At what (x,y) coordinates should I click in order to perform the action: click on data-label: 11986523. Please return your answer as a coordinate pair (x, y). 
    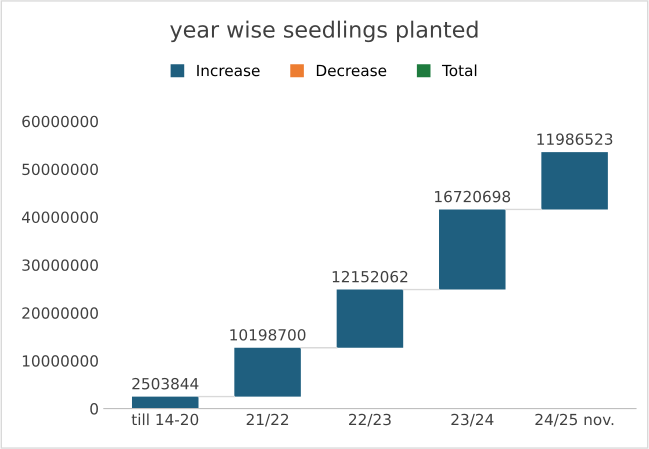
    Looking at the image, I should click on (574, 139).